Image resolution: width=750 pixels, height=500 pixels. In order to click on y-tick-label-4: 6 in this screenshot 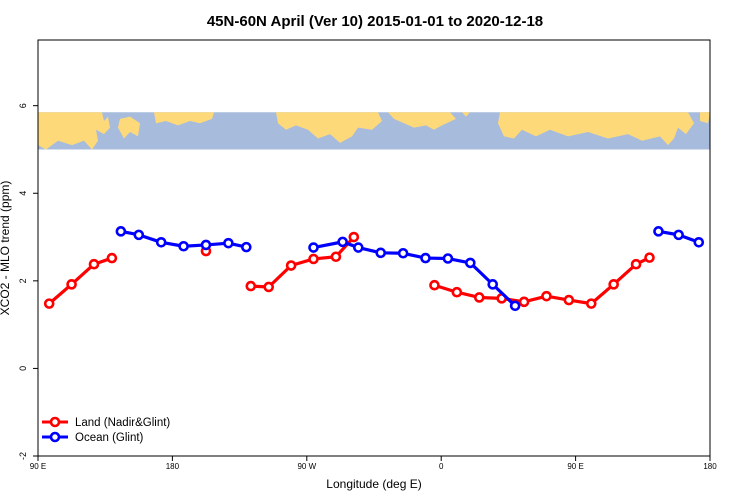, I will do `click(23, 105)`.